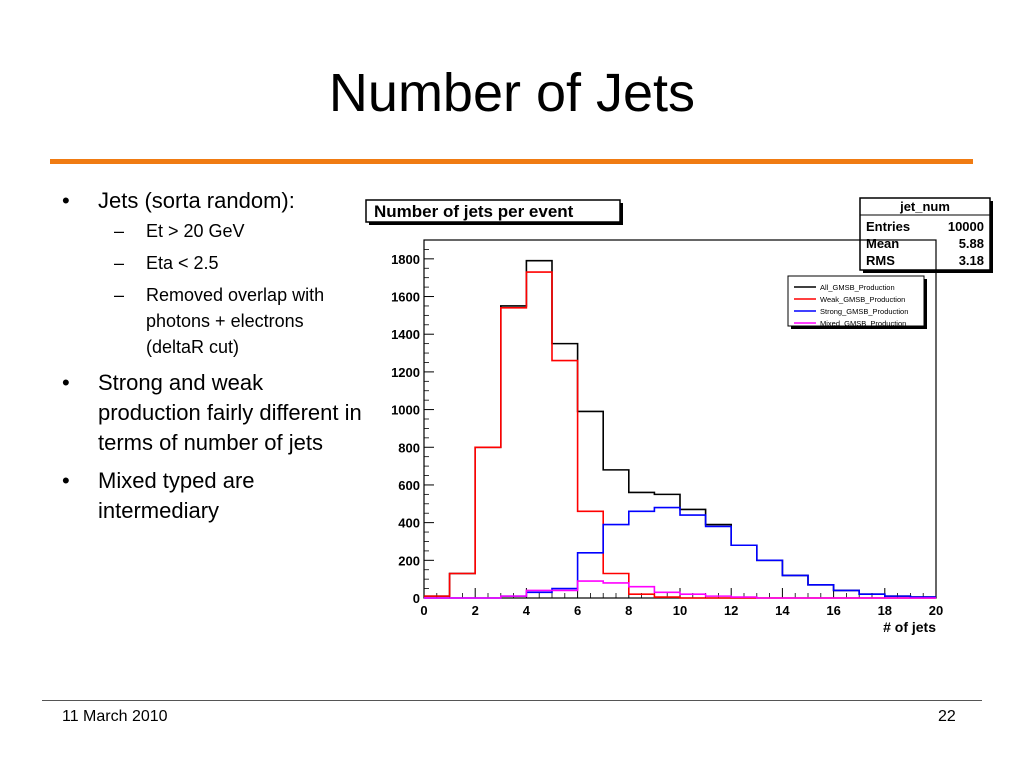 Image resolution: width=1024 pixels, height=768 pixels. I want to click on legend-label: Weak_GMSB_Production, so click(862, 299).